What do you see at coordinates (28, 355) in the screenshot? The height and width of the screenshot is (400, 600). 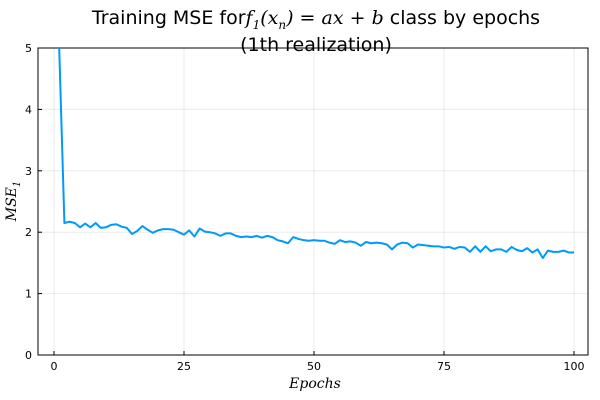 I see `y-tick-label: 0` at bounding box center [28, 355].